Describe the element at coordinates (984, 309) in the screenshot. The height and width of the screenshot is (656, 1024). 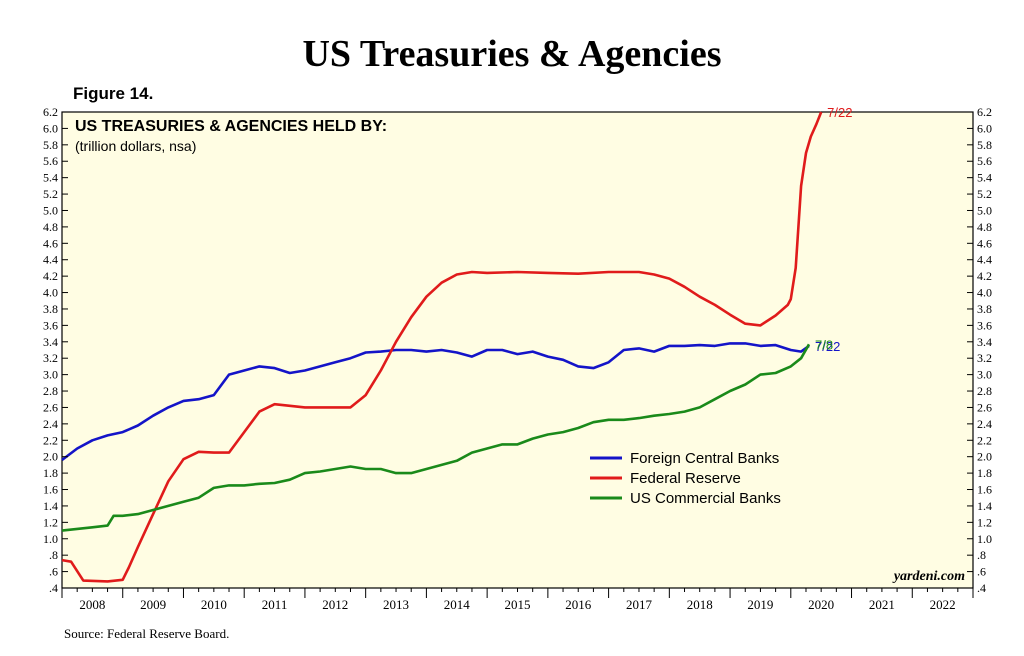
I see `y-tick-label-right: 3.8` at that location.